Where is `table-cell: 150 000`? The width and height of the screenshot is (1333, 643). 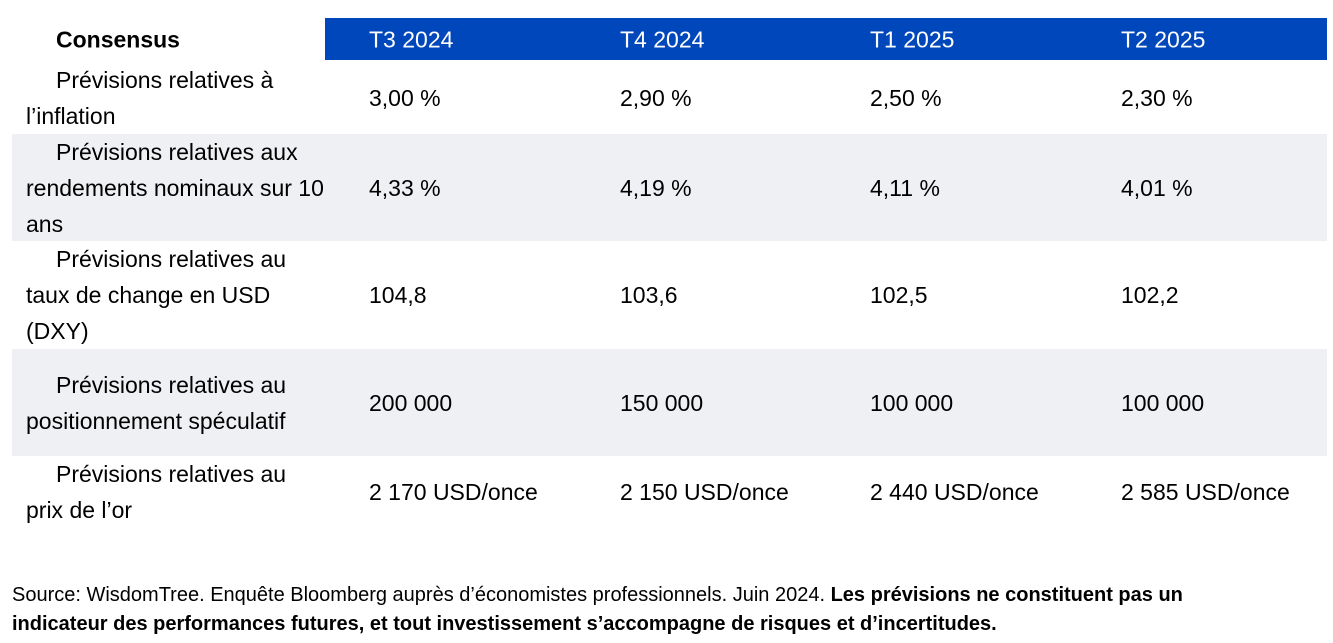
table-cell: 150 000 is located at coordinates (662, 402).